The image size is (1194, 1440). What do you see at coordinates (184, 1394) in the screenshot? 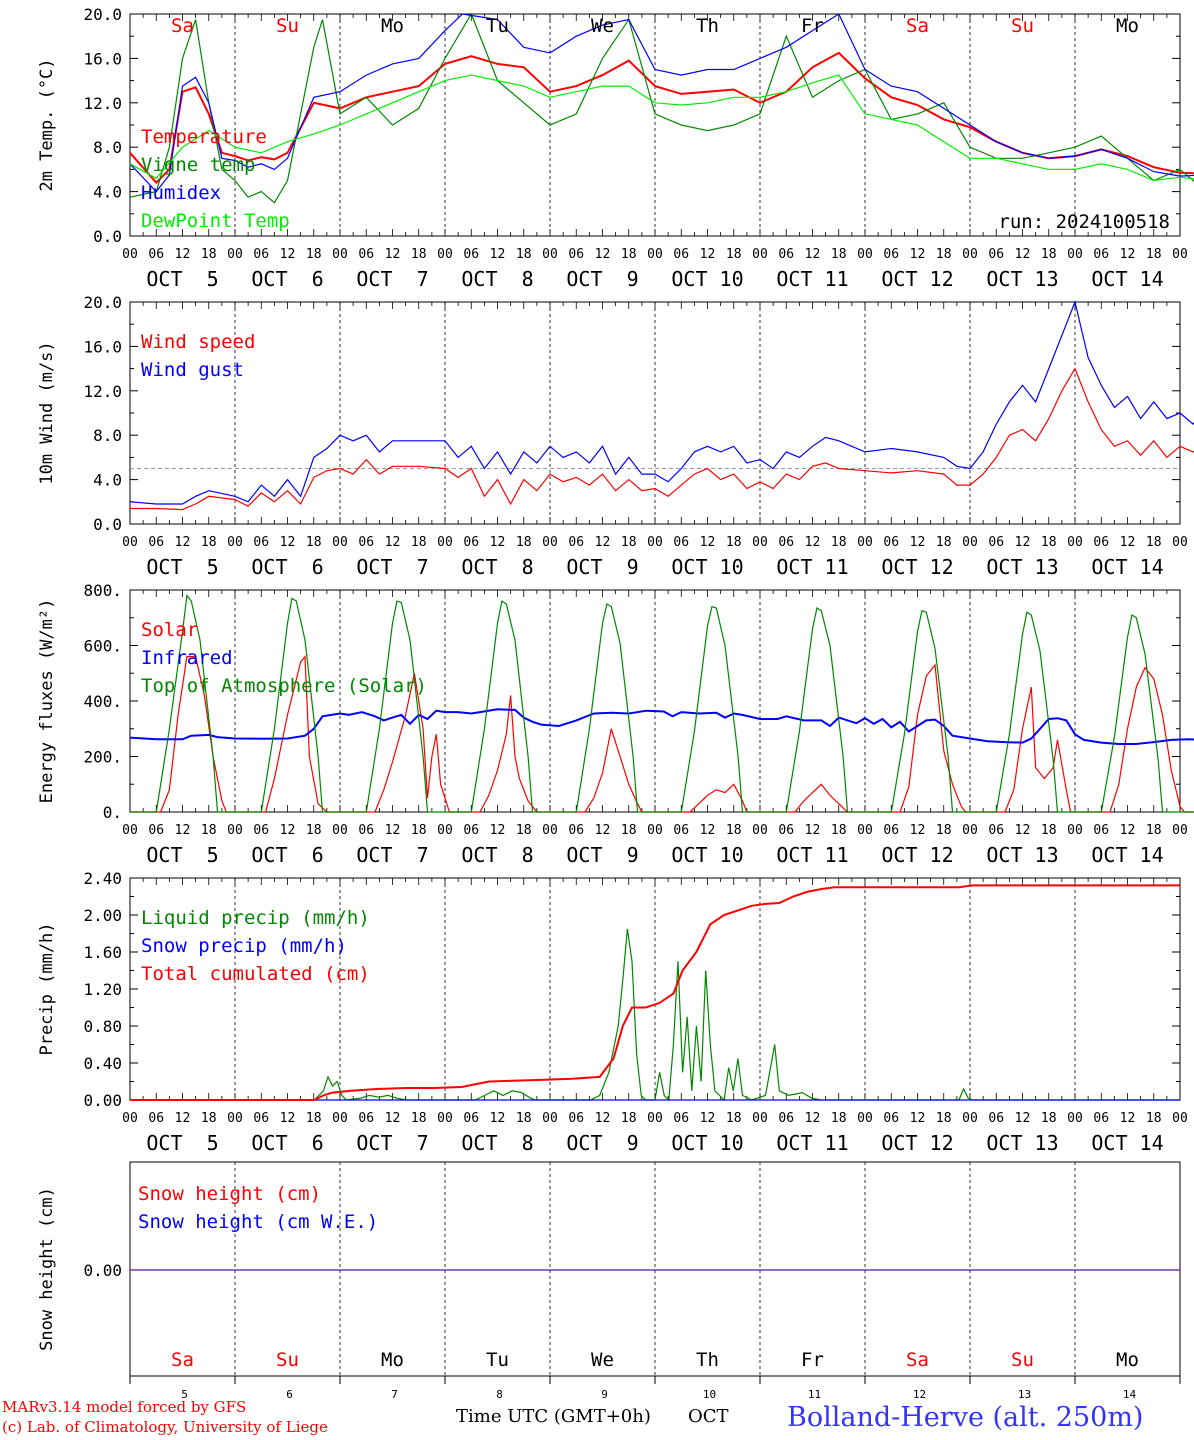
I see `day-number-label: 5` at bounding box center [184, 1394].